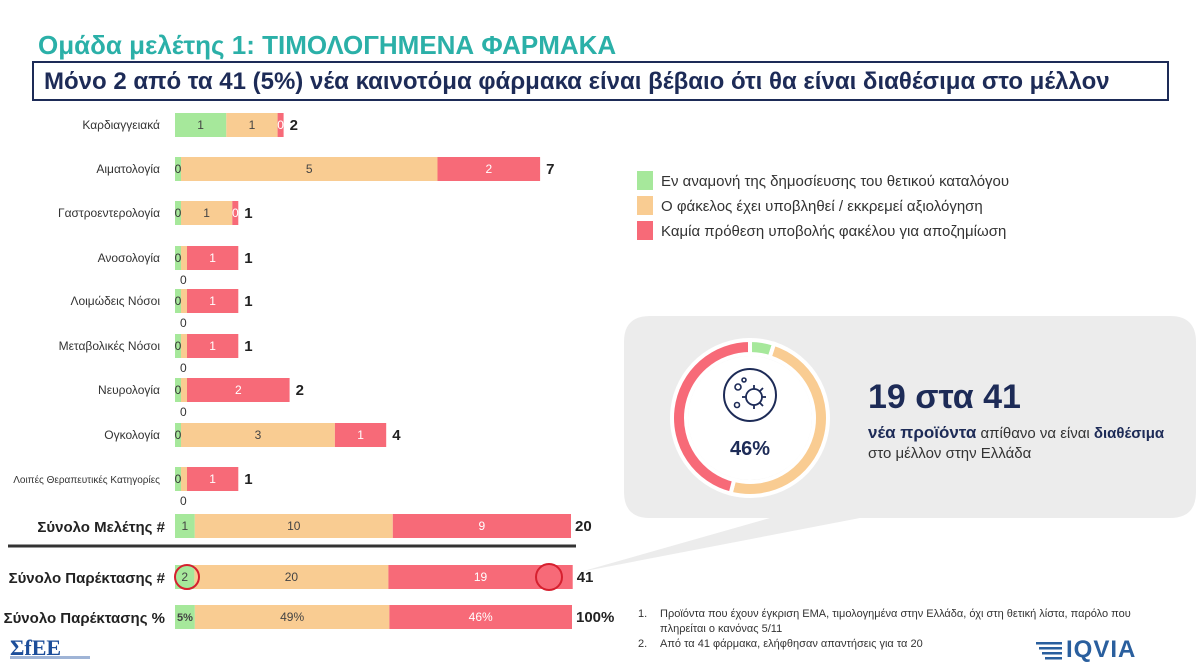  What do you see at coordinates (129, 258) in the screenshot?
I see `category-label: Ανοσολογία` at bounding box center [129, 258].